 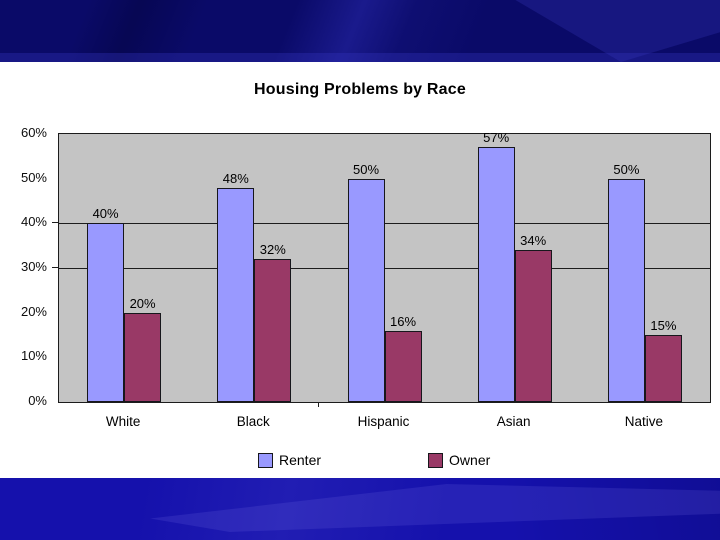 I want to click on legend-label: Owner, so click(x=470, y=460).